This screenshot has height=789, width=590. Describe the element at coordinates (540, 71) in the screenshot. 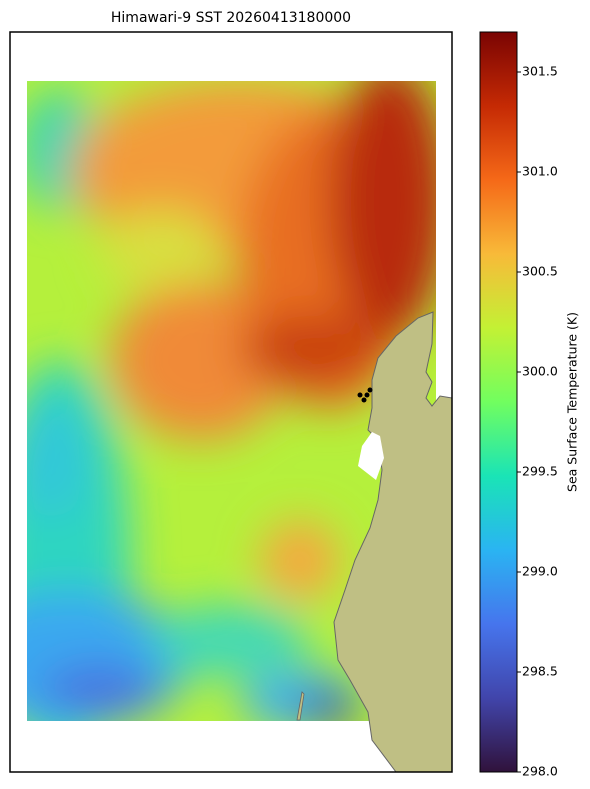

I see `colorbar-tick-label: 301.5` at that location.